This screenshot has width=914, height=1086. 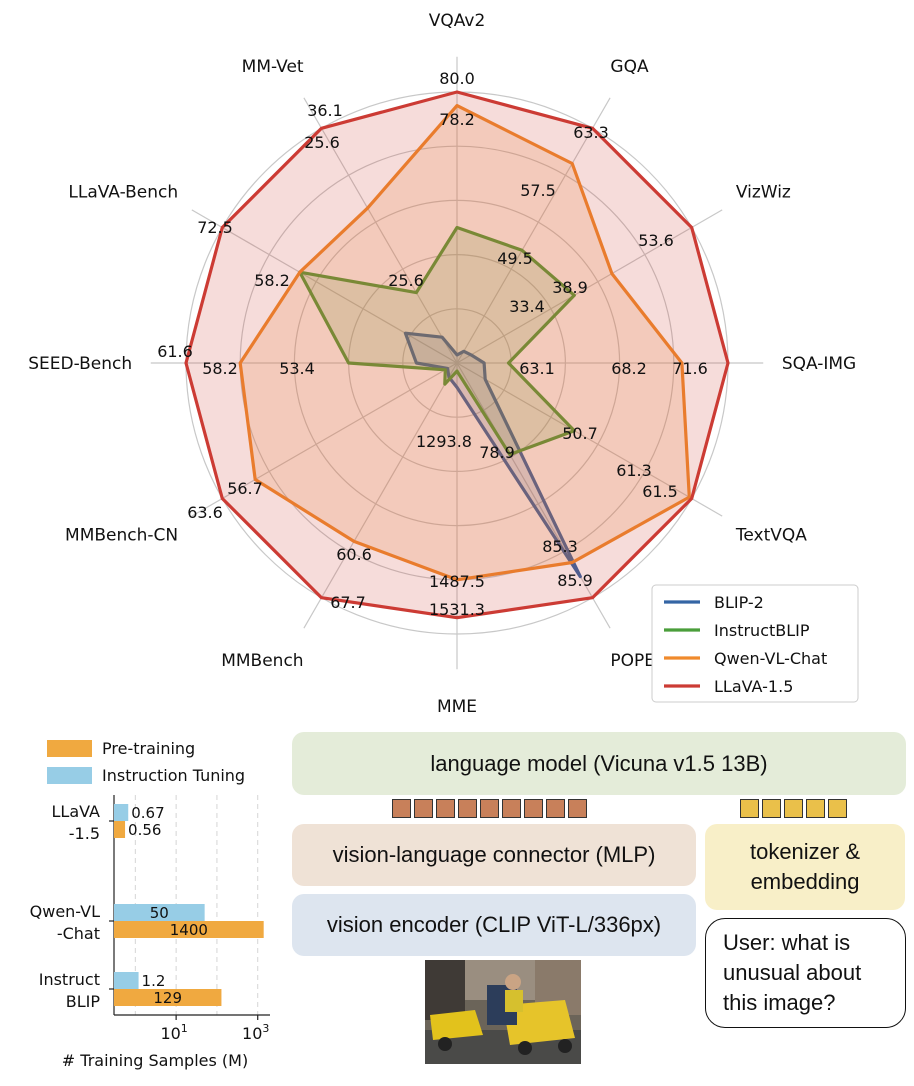 What do you see at coordinates (537, 368) in the screenshot?
I see `radar-inner-value-label: 63.1` at bounding box center [537, 368].